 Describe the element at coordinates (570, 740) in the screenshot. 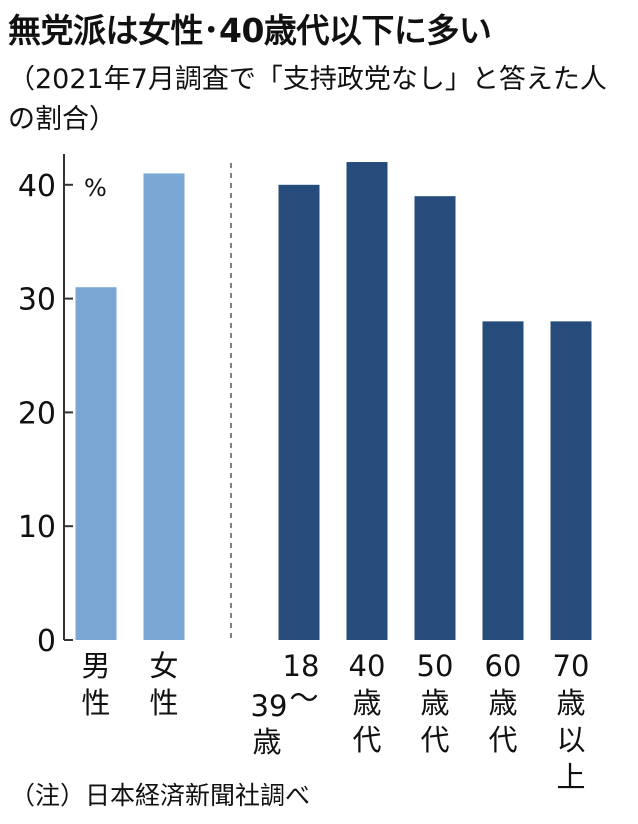

I see `category-label: 以` at that location.